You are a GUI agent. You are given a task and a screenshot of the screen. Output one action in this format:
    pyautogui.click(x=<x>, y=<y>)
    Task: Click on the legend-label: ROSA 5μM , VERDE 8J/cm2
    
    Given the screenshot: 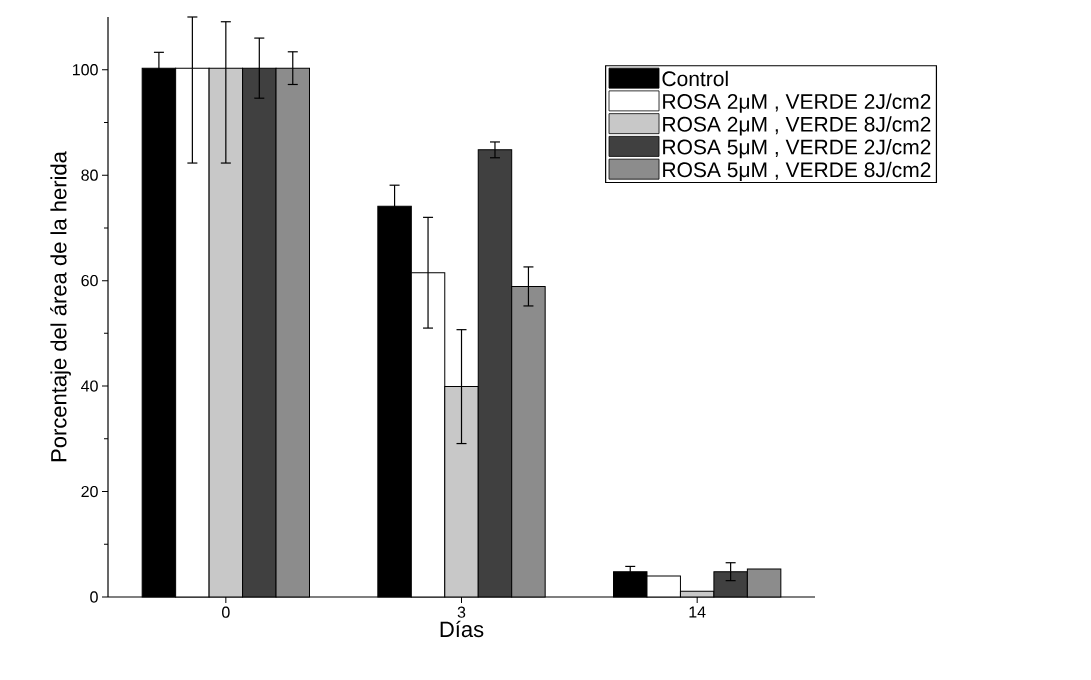 What is the action you would take?
    pyautogui.click(x=797, y=171)
    